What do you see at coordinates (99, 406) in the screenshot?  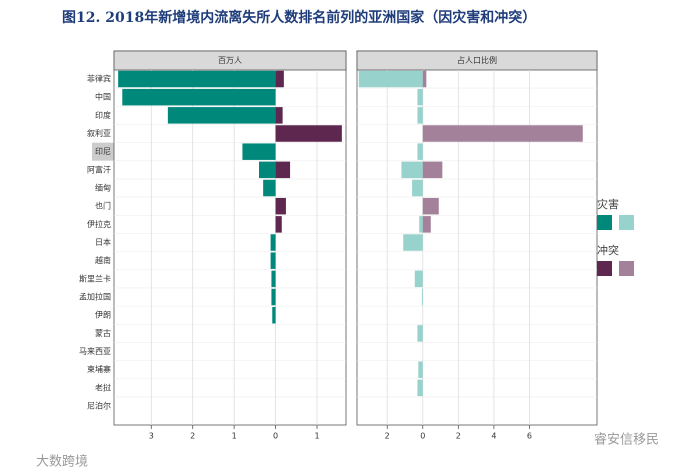 I see `category-label: 尼泊尔` at bounding box center [99, 406].